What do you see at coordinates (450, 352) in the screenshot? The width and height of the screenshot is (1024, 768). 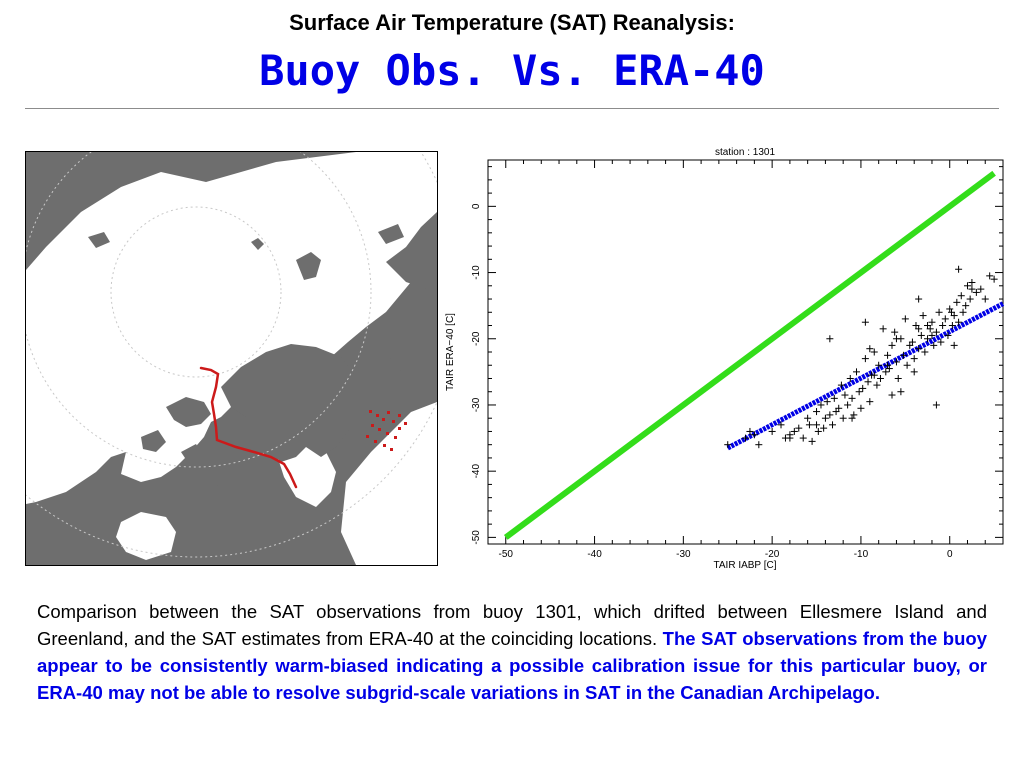 I see `y-axis-label: TAIR ERA−40 [C]` at bounding box center [450, 352].